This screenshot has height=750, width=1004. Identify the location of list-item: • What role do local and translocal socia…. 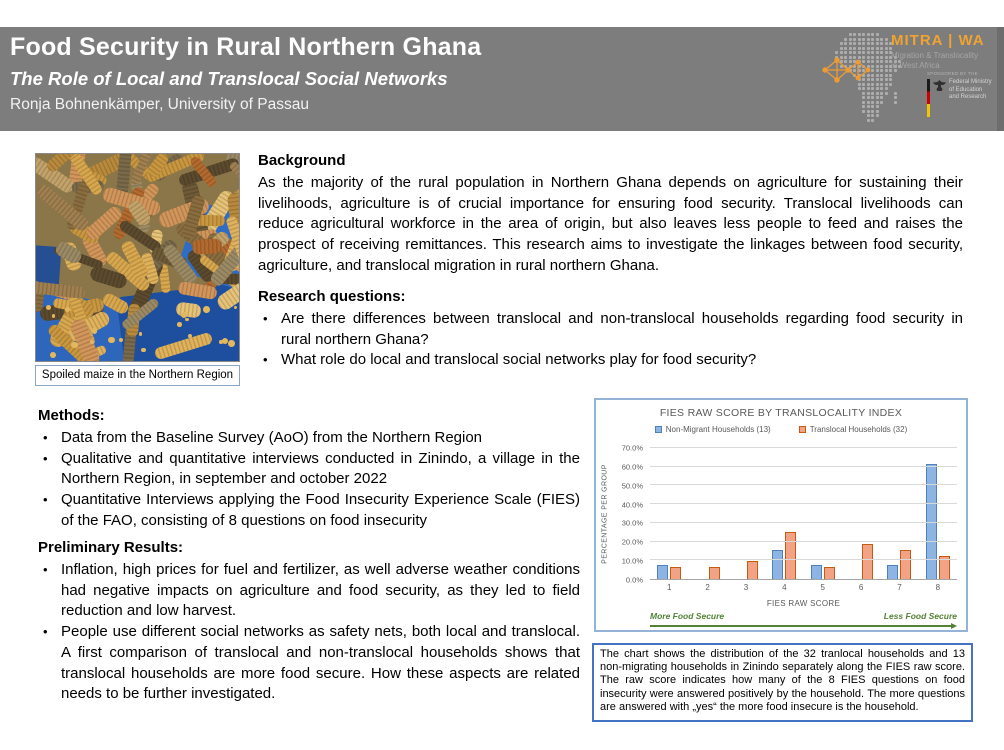
(610, 360).